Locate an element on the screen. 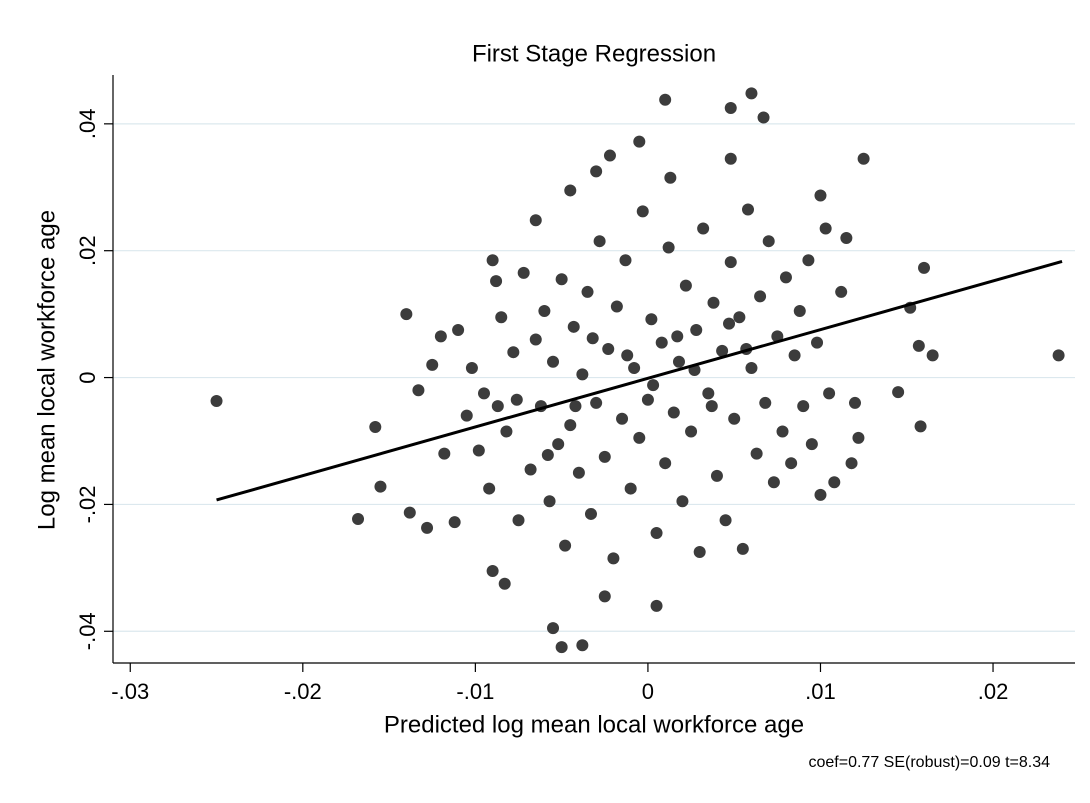 This screenshot has height=803, width=1090. y-tick-label: .04 is located at coordinates (87, 124).